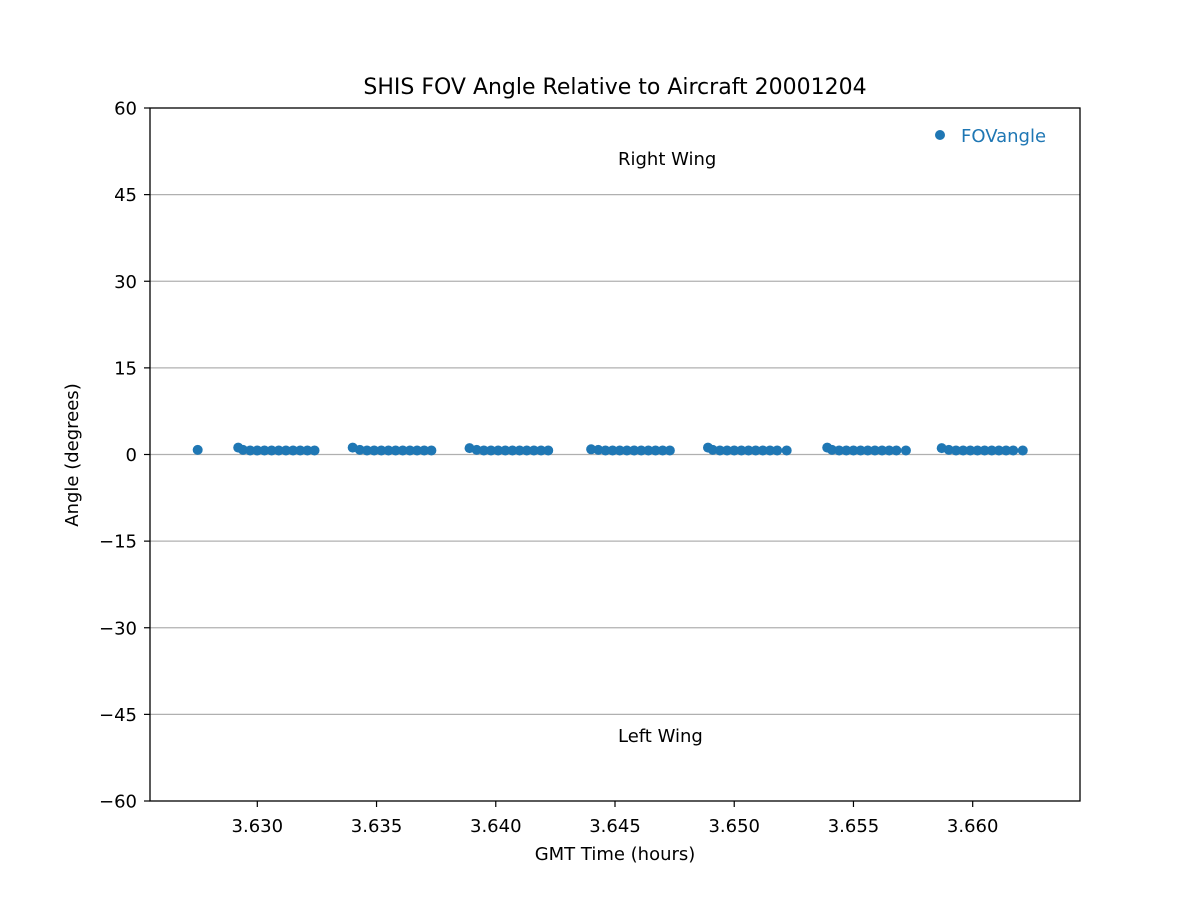 This screenshot has width=1200, height=900. What do you see at coordinates (615, 854) in the screenshot?
I see `x-axis-label: GMT Time (hours)` at bounding box center [615, 854].